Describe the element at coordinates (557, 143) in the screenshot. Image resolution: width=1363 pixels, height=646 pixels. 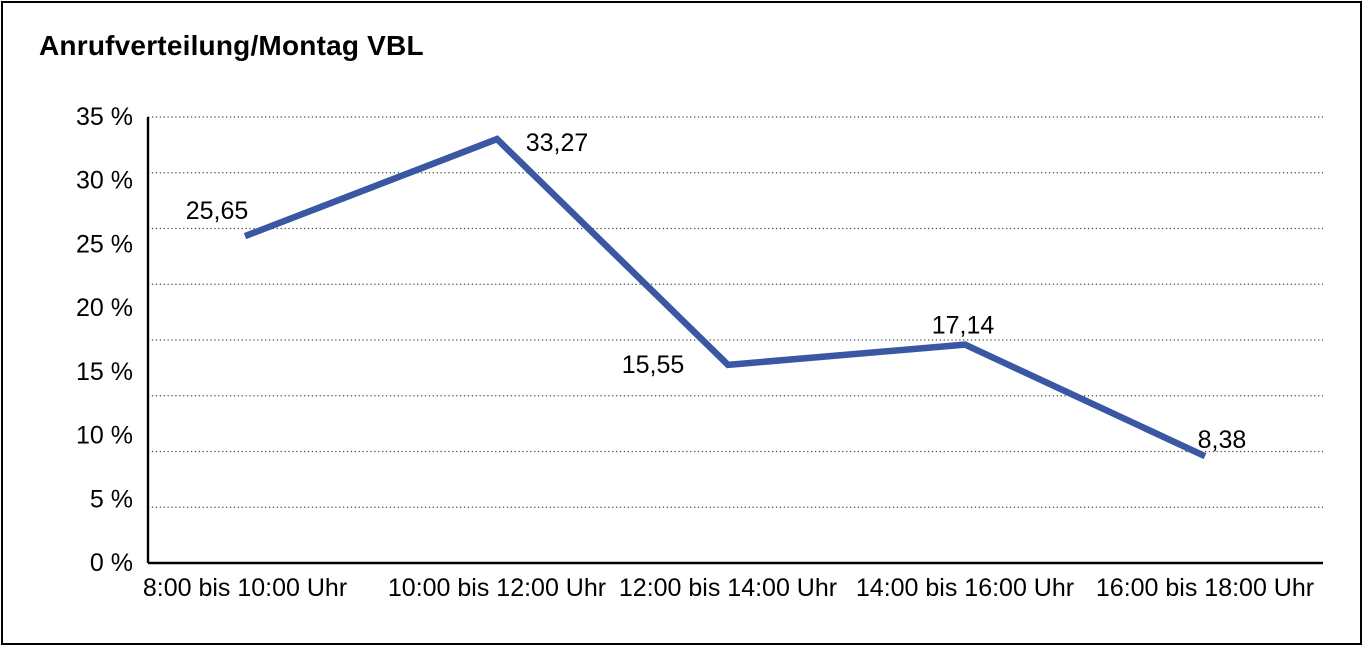
I see `data-point-label: 33,27` at that location.